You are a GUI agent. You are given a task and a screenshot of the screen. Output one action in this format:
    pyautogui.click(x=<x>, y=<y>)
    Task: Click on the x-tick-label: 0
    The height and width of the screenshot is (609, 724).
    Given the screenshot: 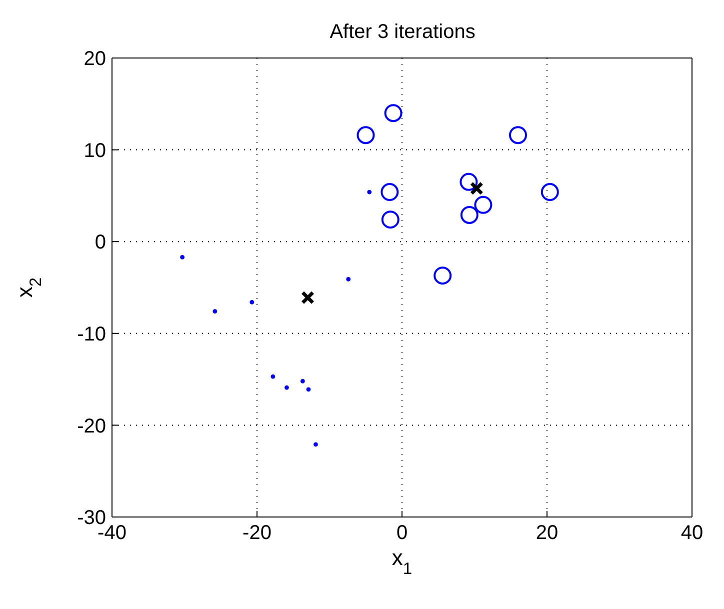 What is the action you would take?
    pyautogui.click(x=402, y=533)
    